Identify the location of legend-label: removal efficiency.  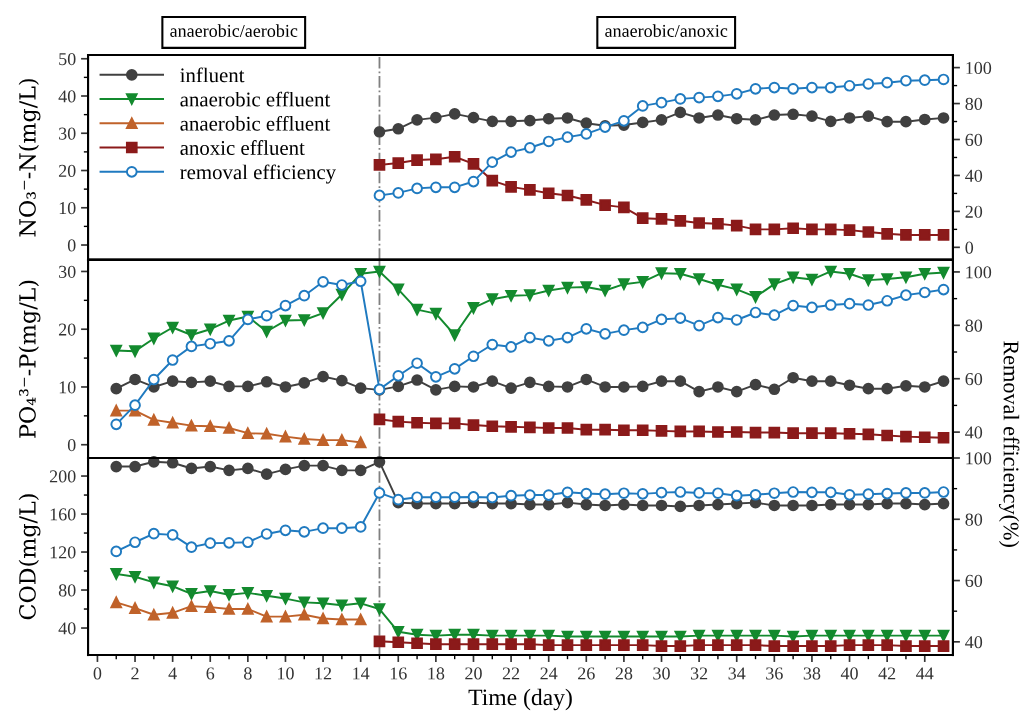
(258, 174).